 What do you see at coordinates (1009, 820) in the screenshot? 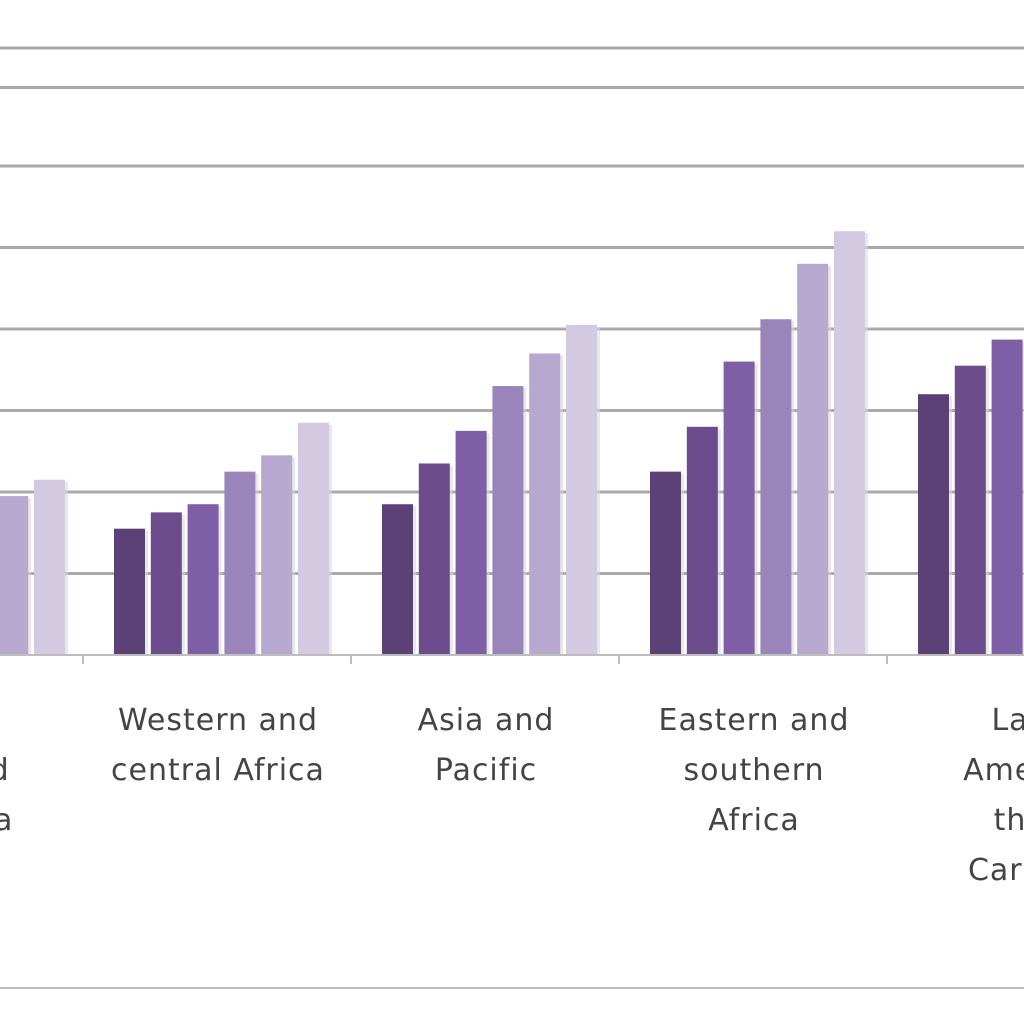
I see `category-label-line: th` at bounding box center [1009, 820].